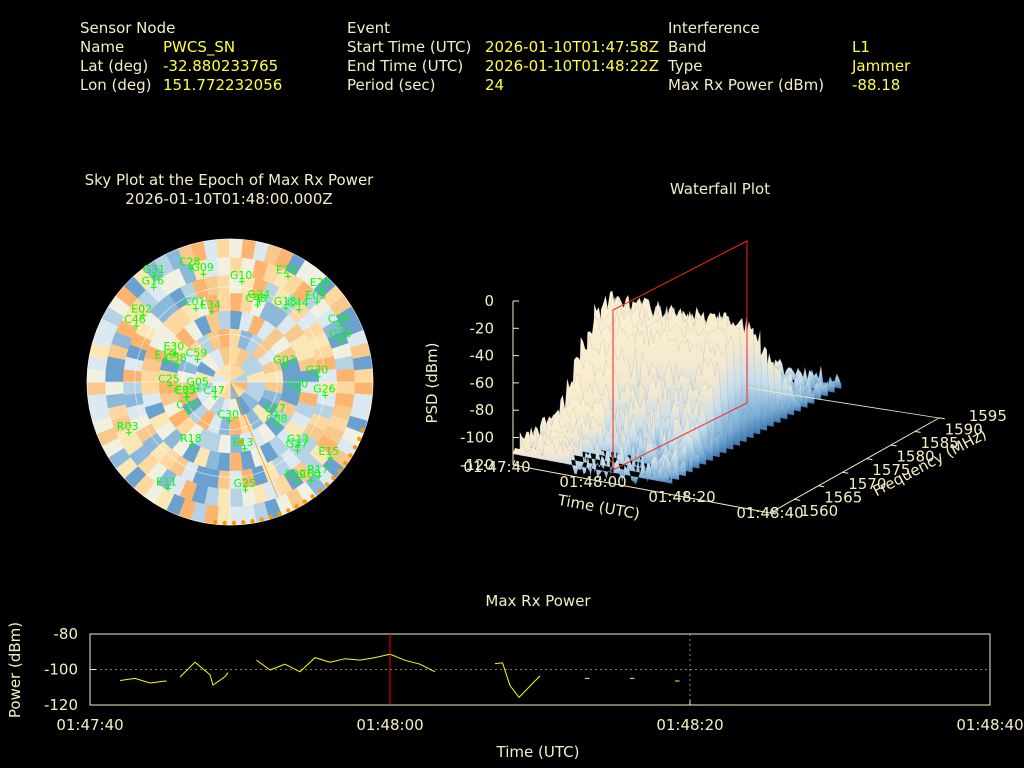  What do you see at coordinates (391, 85) in the screenshot?
I see `event-period-label: Period (sec)` at bounding box center [391, 85].